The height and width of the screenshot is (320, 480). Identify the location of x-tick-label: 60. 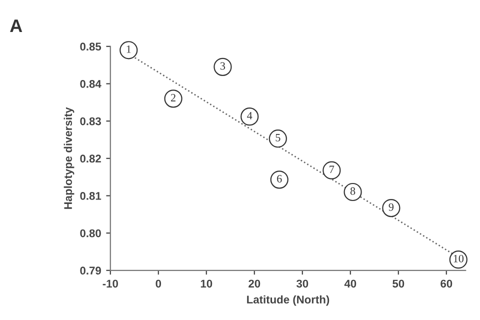
(446, 284).